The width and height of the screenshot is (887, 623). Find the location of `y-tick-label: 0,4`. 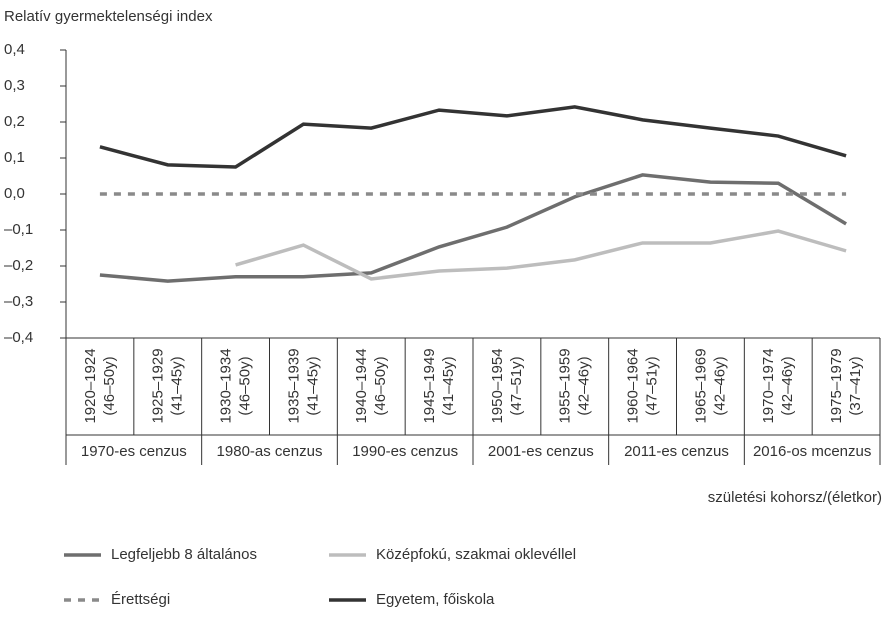

y-tick-label: 0,4 is located at coordinates (14, 49).